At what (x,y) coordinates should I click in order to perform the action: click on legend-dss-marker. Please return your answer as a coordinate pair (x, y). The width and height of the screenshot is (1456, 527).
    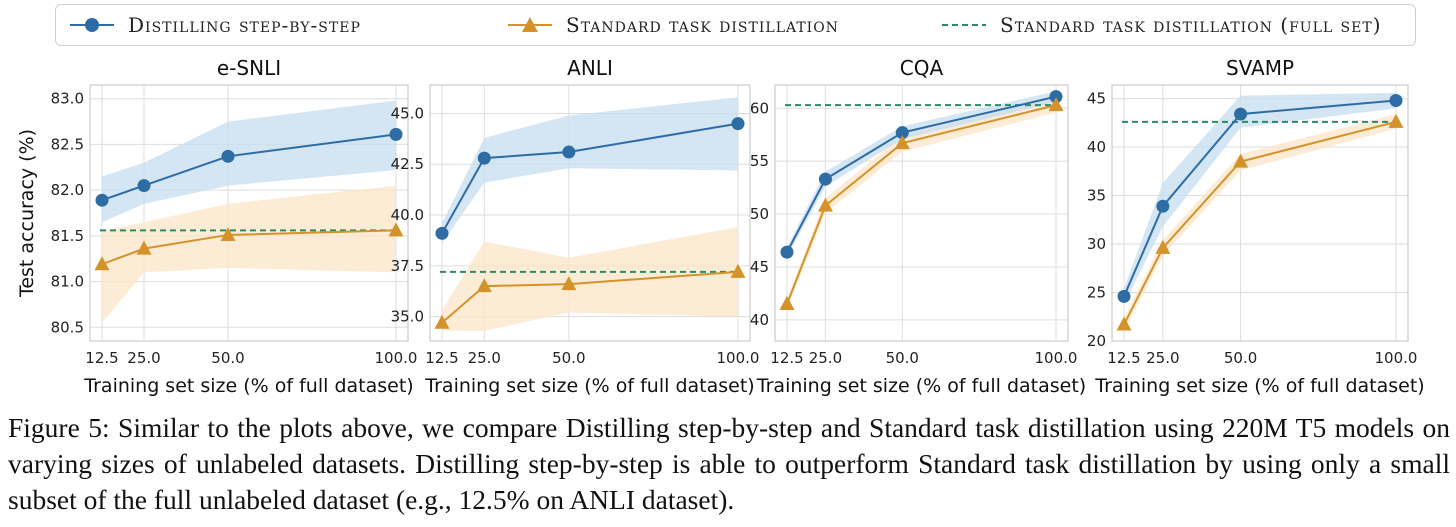
    Looking at the image, I should click on (92, 25).